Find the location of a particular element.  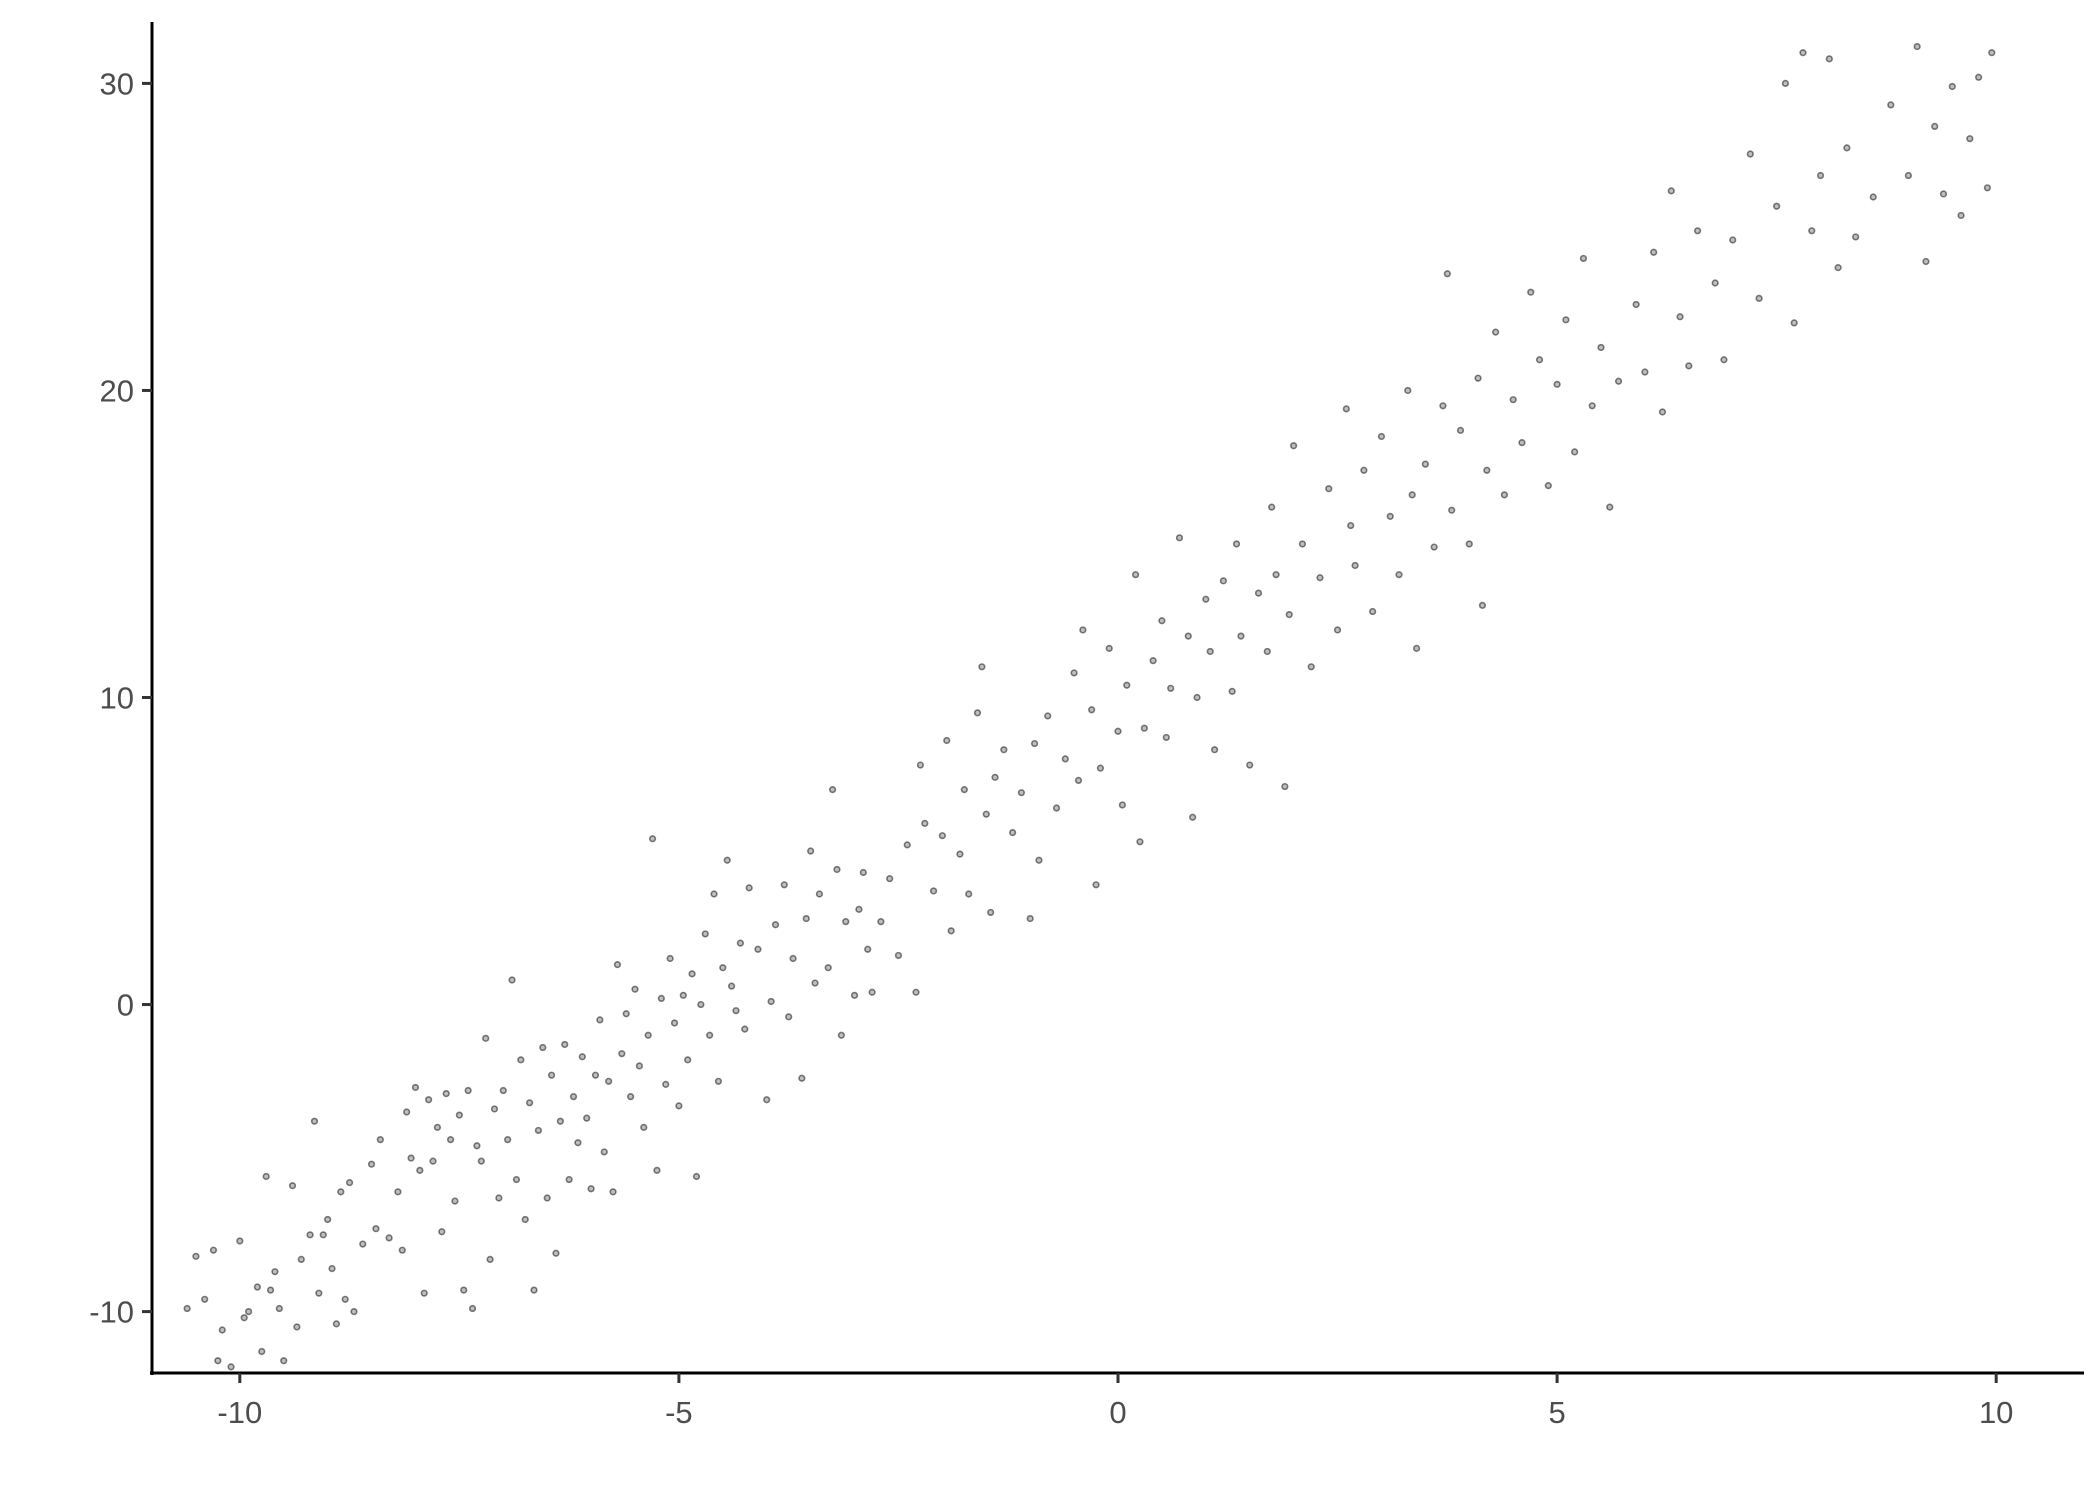

x-tick-label: -10 is located at coordinates (239, 1412).